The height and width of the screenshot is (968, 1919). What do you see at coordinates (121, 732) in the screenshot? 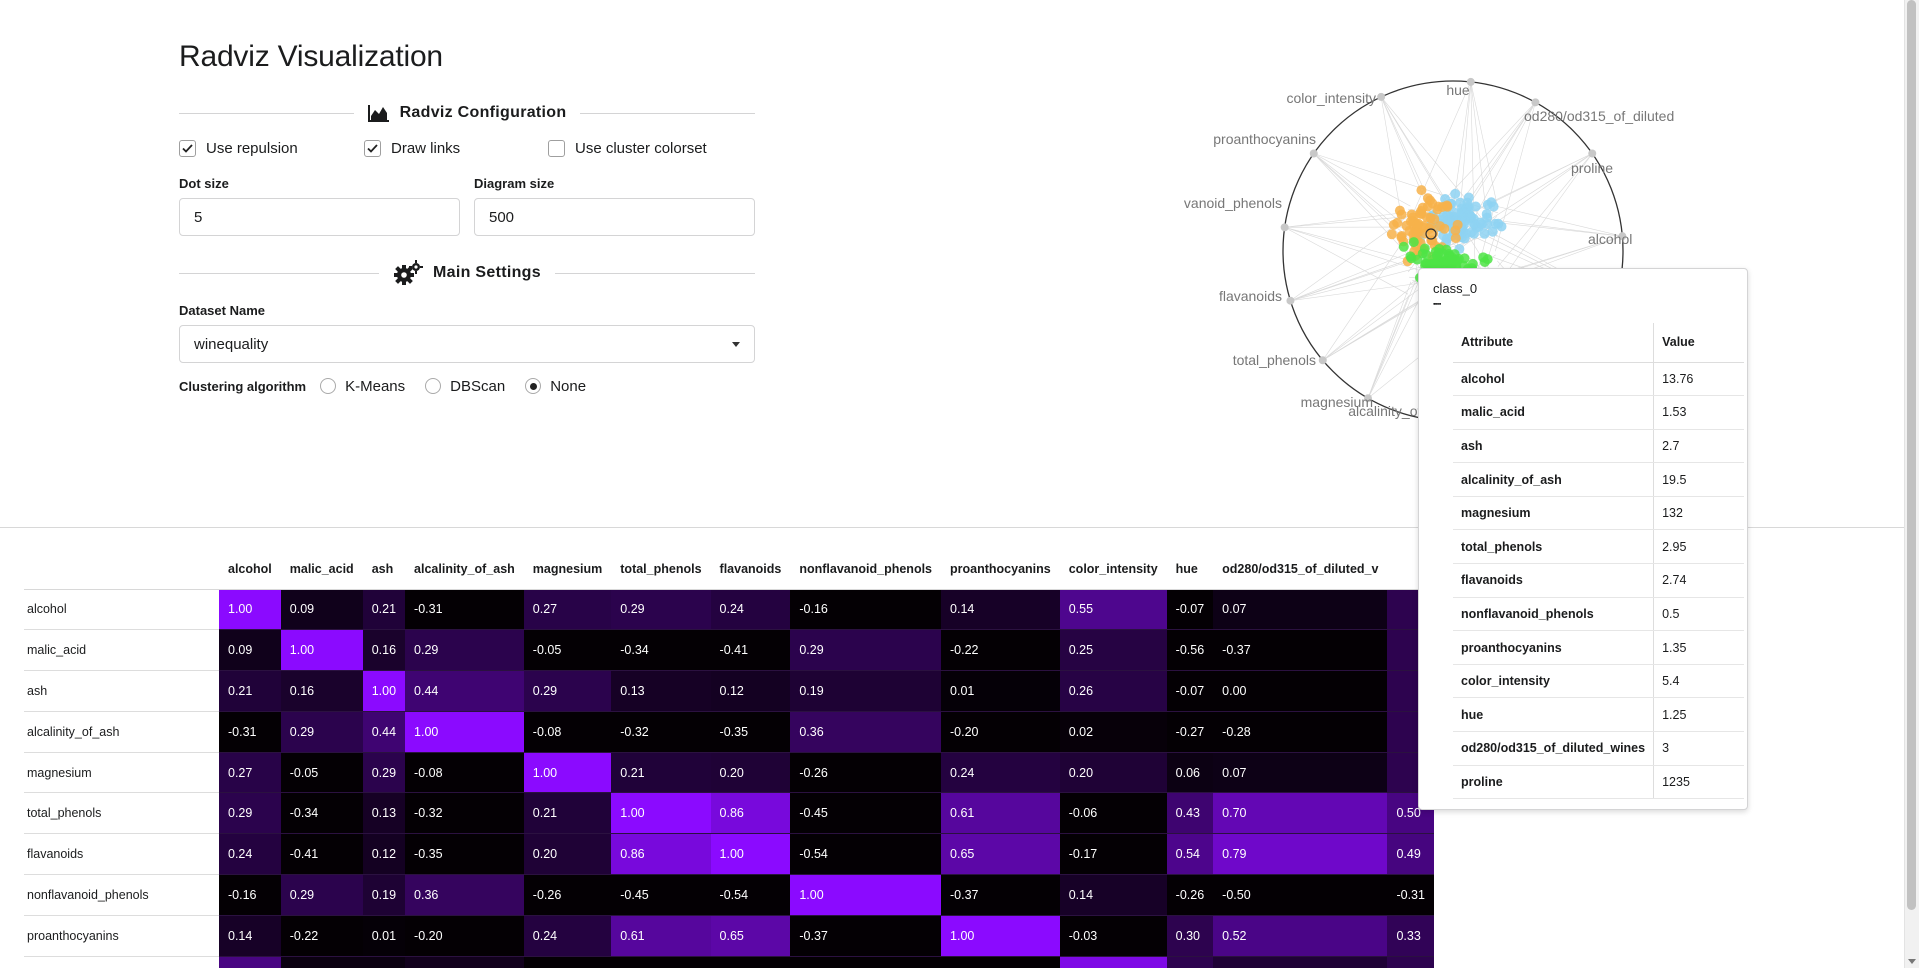
I see `row-header: alcalinity_of_ash` at bounding box center [121, 732].